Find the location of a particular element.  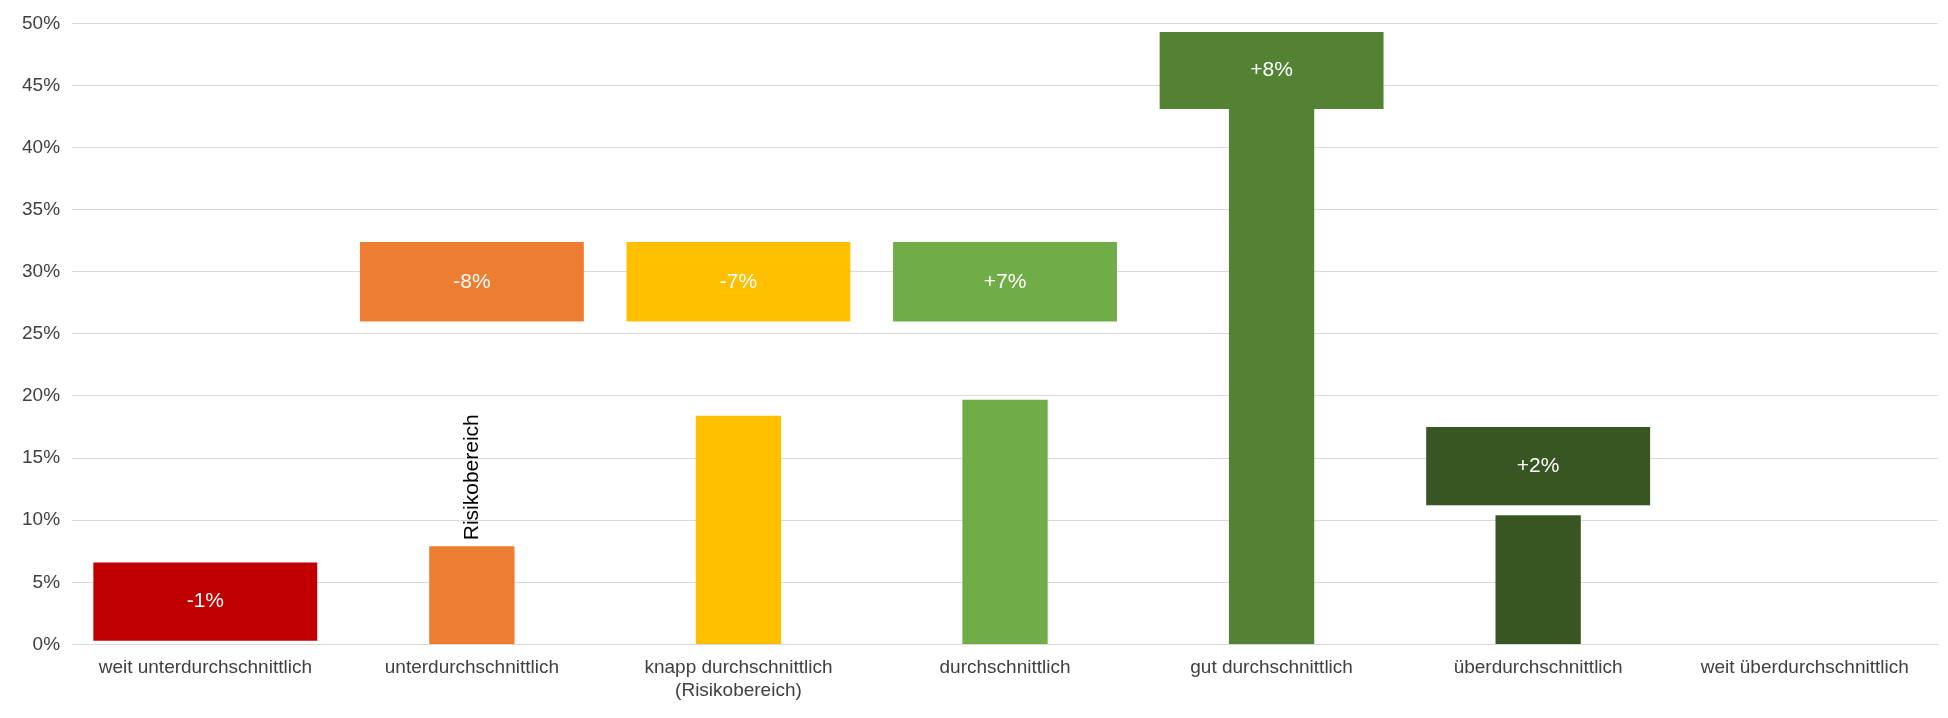

annotation: +7% is located at coordinates (1005, 280).